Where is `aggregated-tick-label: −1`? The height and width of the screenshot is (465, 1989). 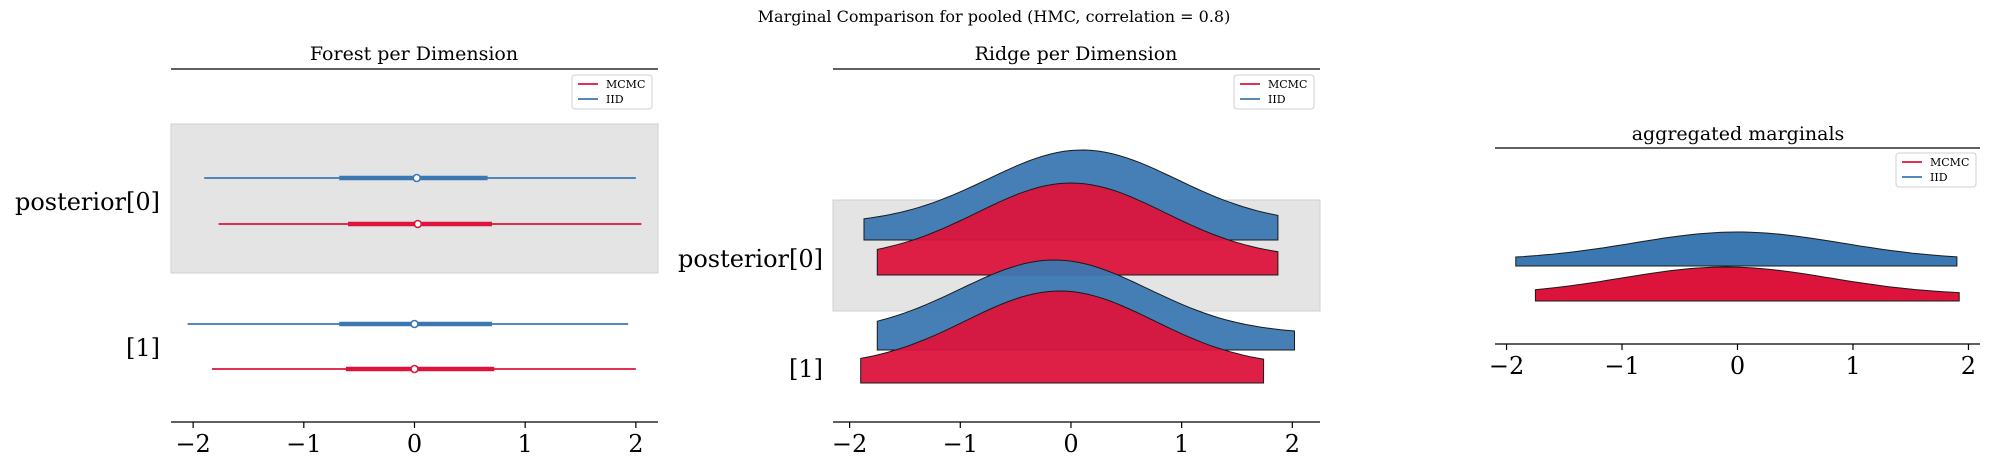
aggregated-tick-label: −1 is located at coordinates (1621, 366).